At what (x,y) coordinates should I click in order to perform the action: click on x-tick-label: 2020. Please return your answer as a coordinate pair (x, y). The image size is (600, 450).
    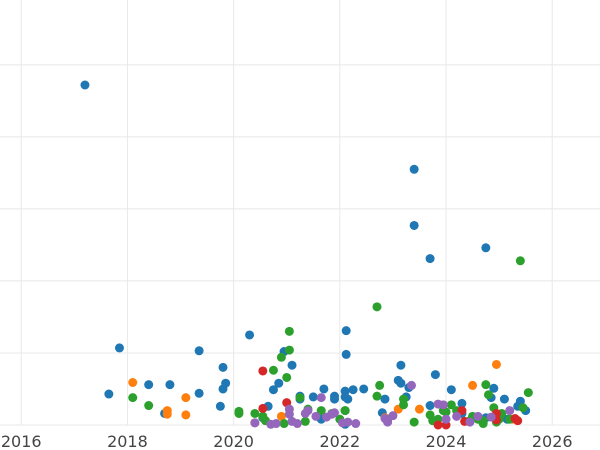
    Looking at the image, I should click on (233, 441).